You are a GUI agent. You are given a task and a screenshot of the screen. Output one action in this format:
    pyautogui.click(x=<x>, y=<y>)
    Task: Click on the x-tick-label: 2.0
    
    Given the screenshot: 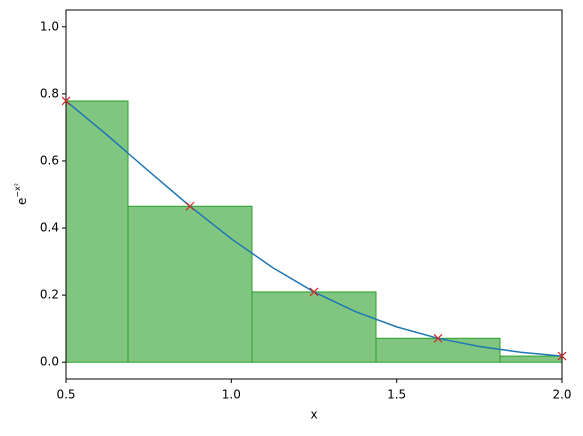 What is the action you would take?
    pyautogui.click(x=561, y=395)
    